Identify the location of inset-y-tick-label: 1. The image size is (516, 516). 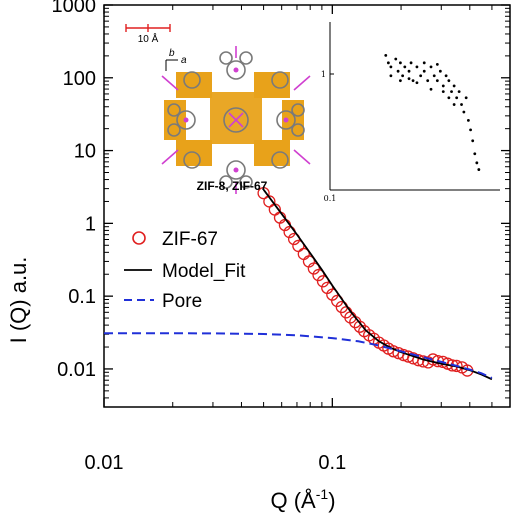
(323, 74).